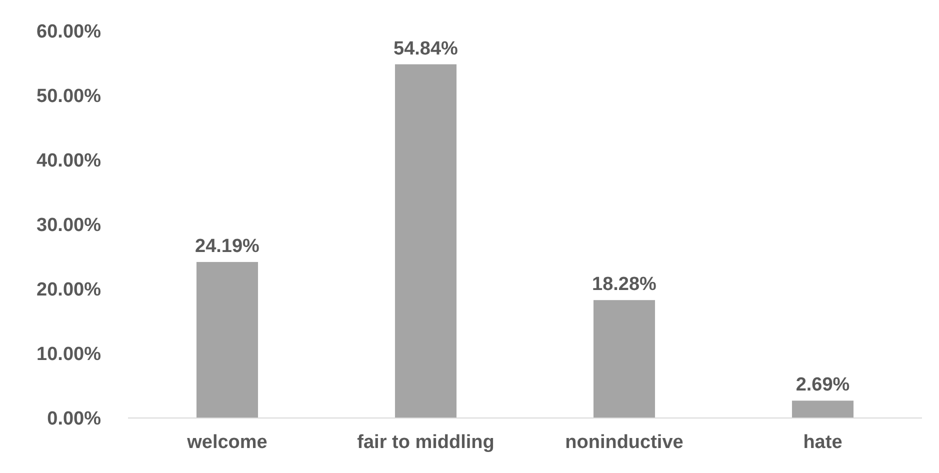 The width and height of the screenshot is (939, 473). Describe the element at coordinates (74, 419) in the screenshot. I see `y-tick-label: 0.00%` at that location.